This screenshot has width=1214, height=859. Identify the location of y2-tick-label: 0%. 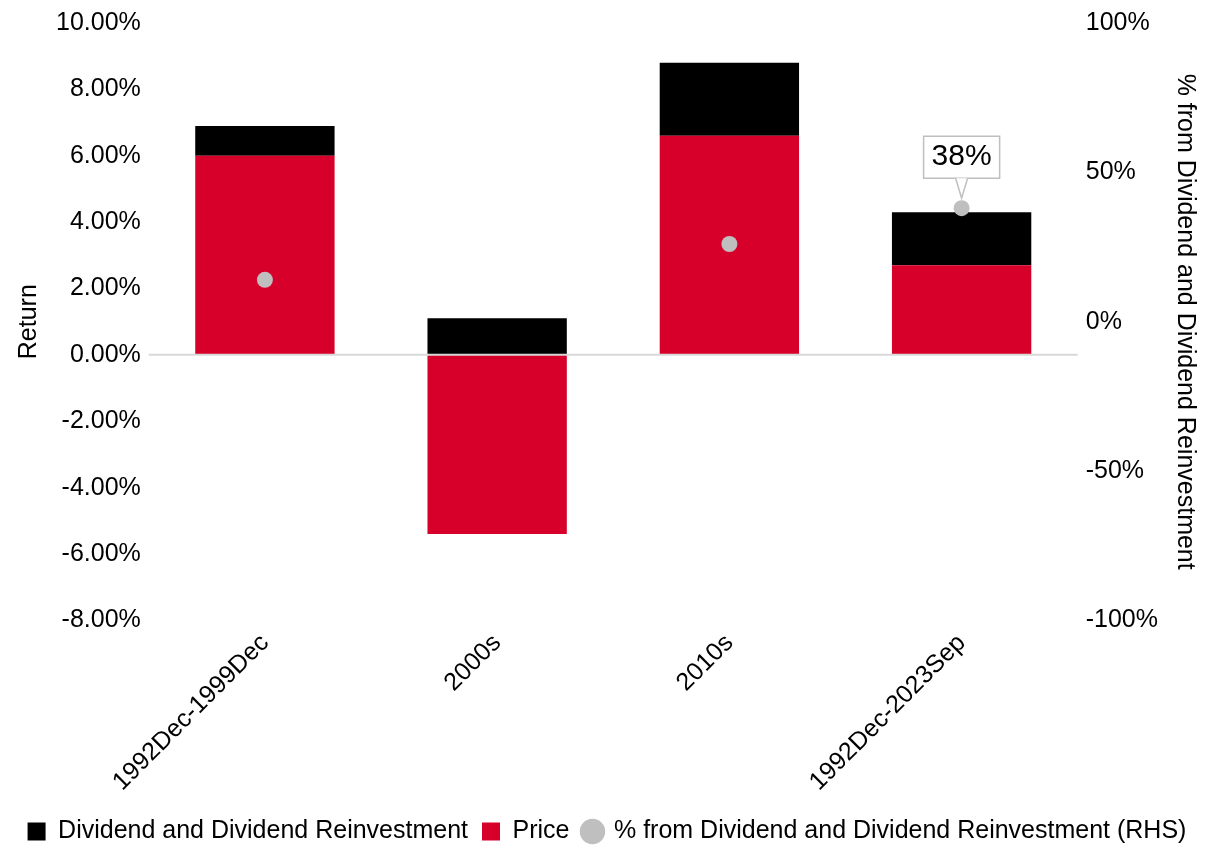
(1103, 319).